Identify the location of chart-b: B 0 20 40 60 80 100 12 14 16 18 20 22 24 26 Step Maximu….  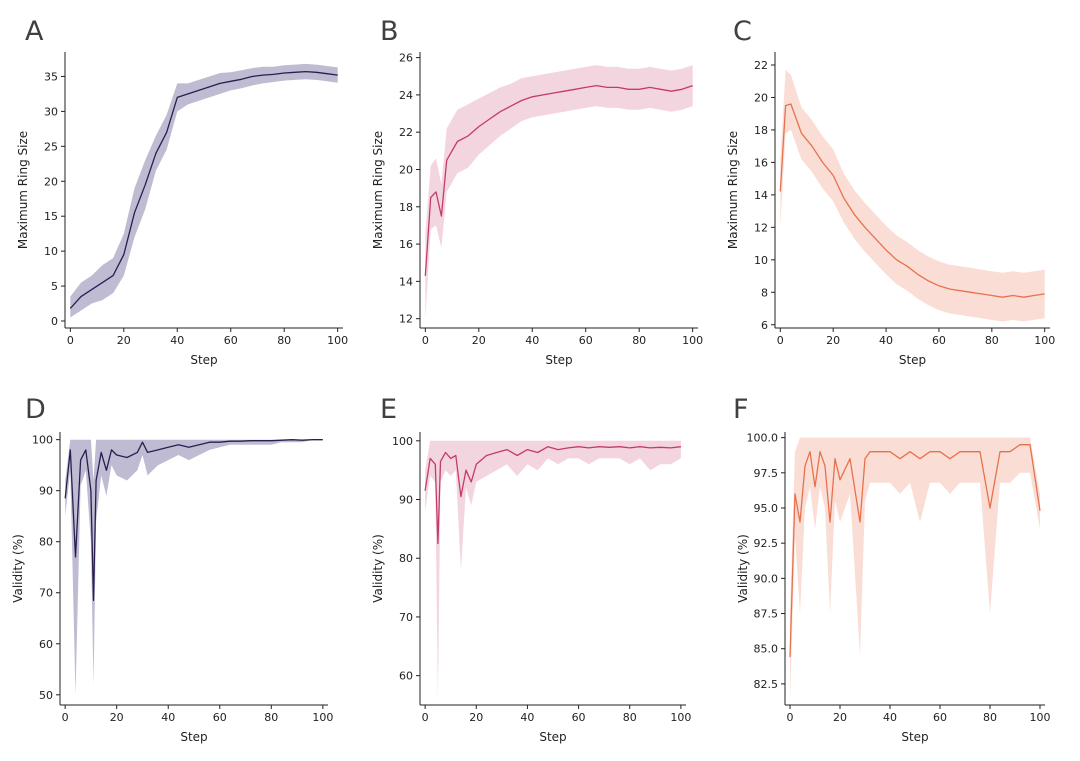
(537, 191).